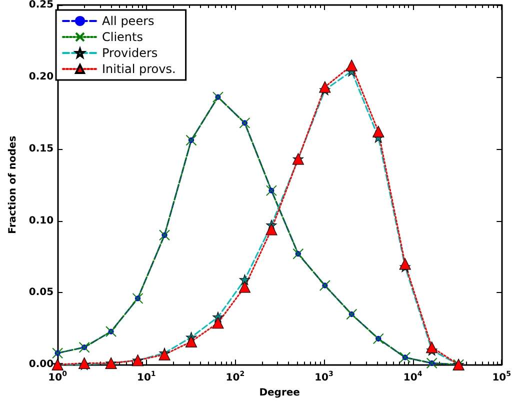 Image resolution: width=514 pixels, height=403 pixels. I want to click on legend-label: Clients, so click(122, 37).